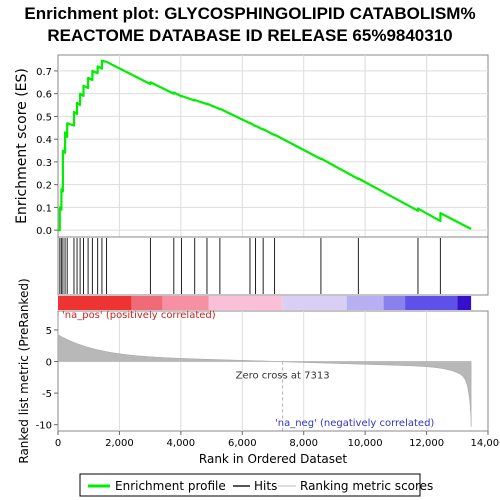 The height and width of the screenshot is (500, 500). I want to click on x-tick-label: 12,000, so click(426, 443).